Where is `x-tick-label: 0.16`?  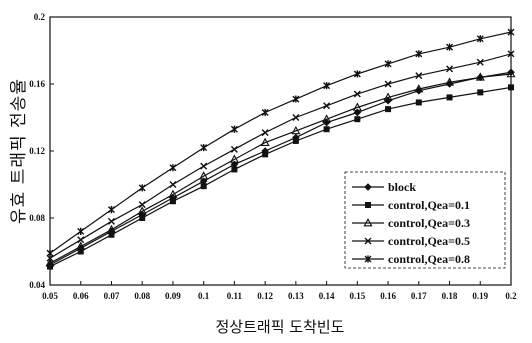 x-tick-label: 0.16 is located at coordinates (388, 296).